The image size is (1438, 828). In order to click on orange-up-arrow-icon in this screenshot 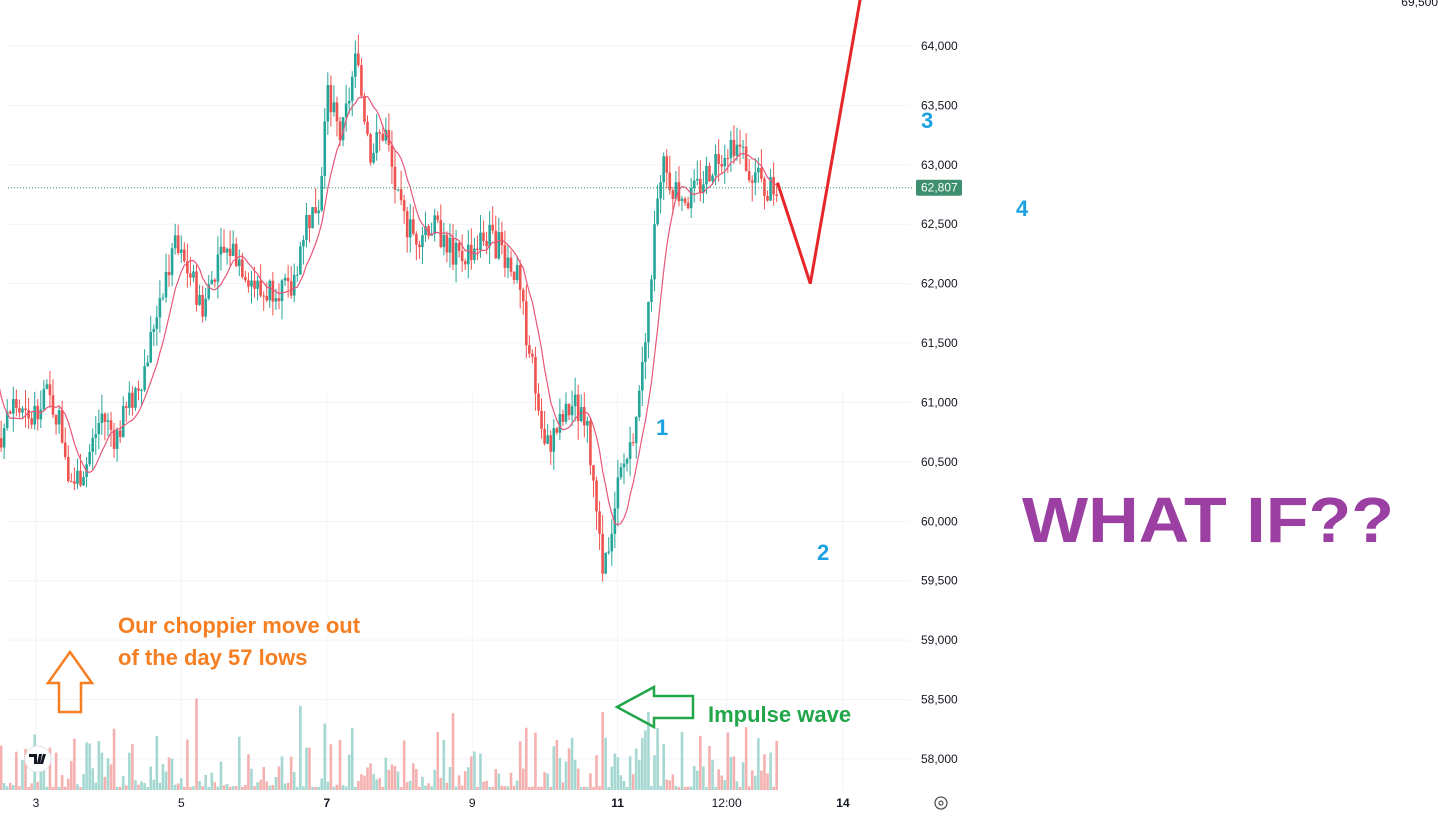, I will do `click(70, 681)`.